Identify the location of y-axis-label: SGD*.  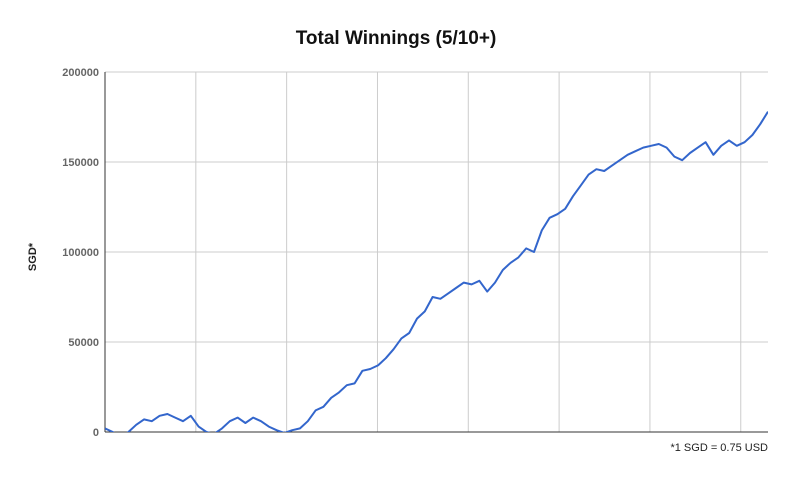
(33, 256).